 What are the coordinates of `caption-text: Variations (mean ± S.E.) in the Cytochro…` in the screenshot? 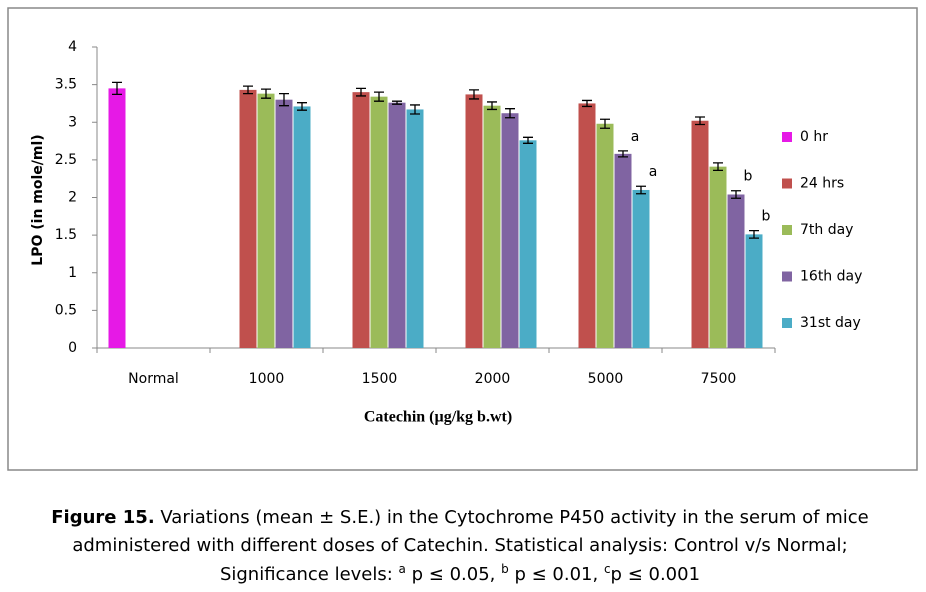 It's located at (512, 517).